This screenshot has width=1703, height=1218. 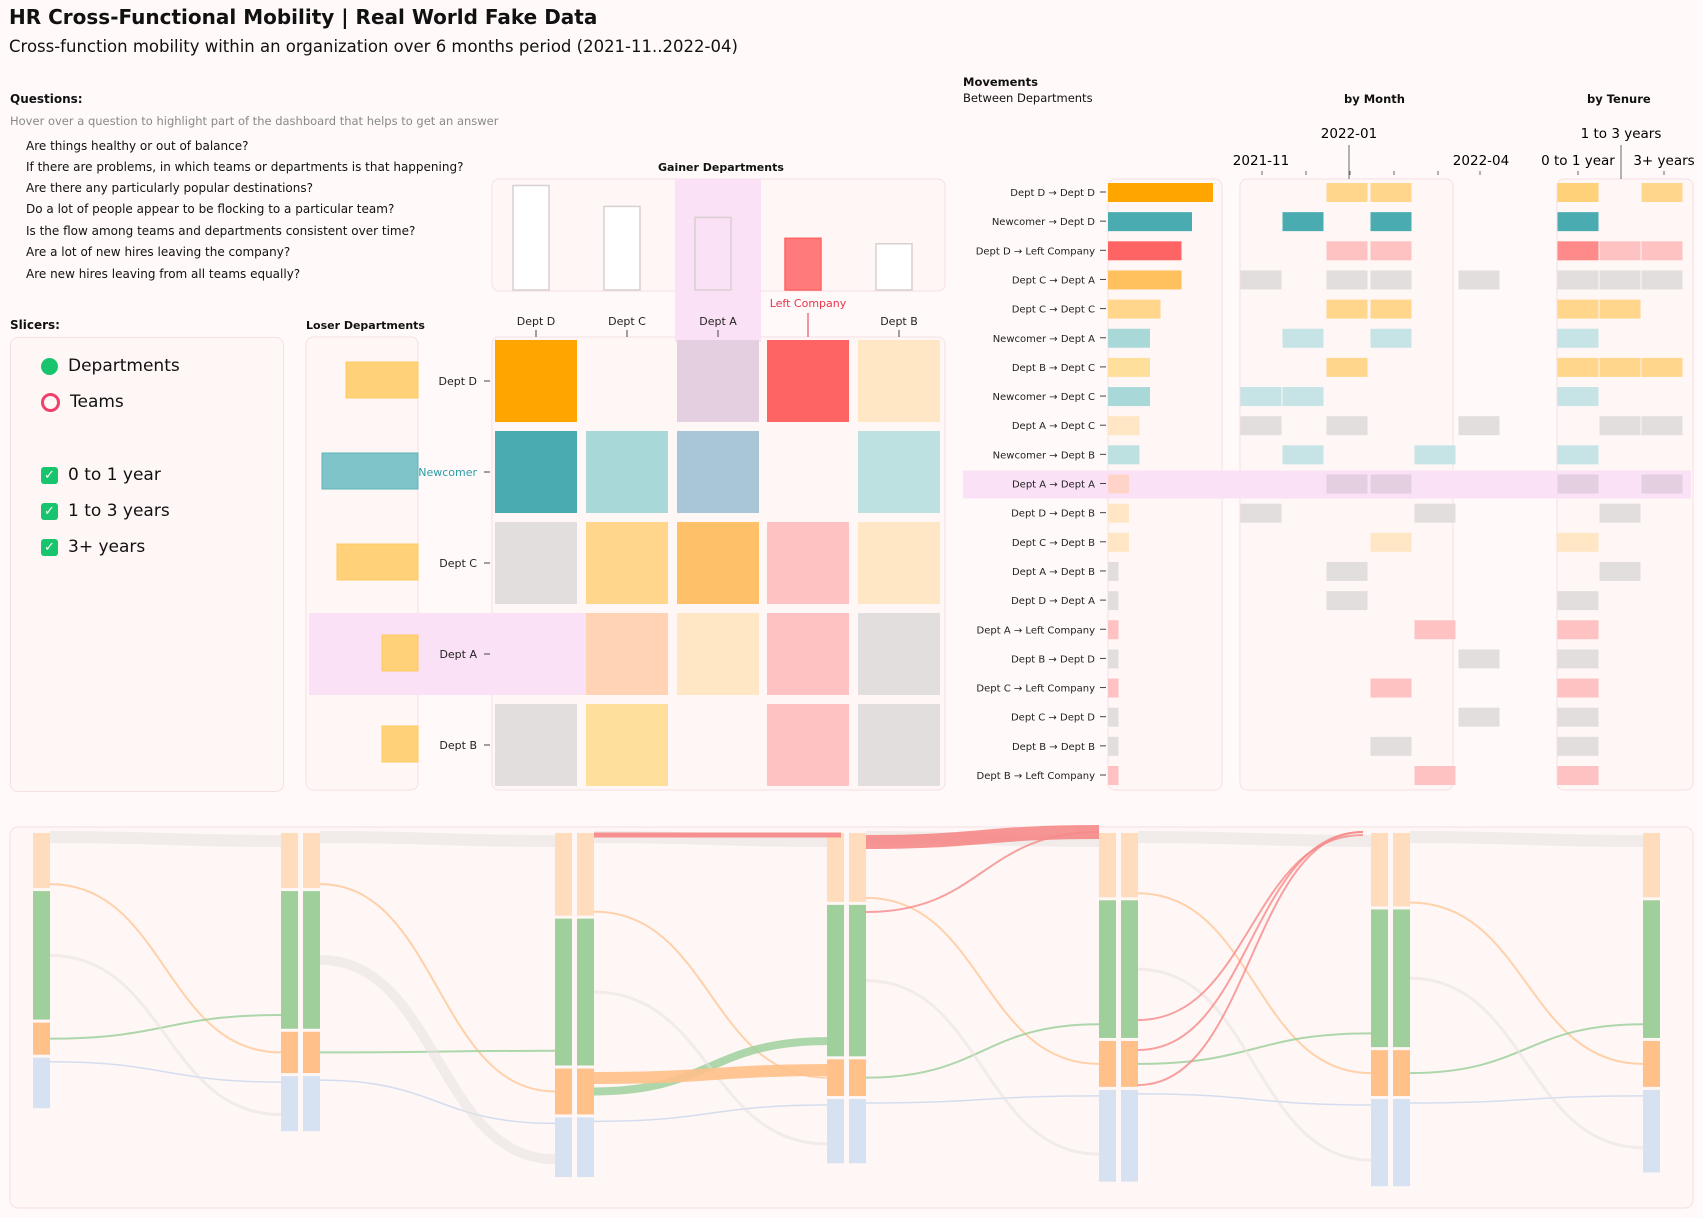 I want to click on slicer-tenure-label: 3+ years, so click(x=107, y=547).